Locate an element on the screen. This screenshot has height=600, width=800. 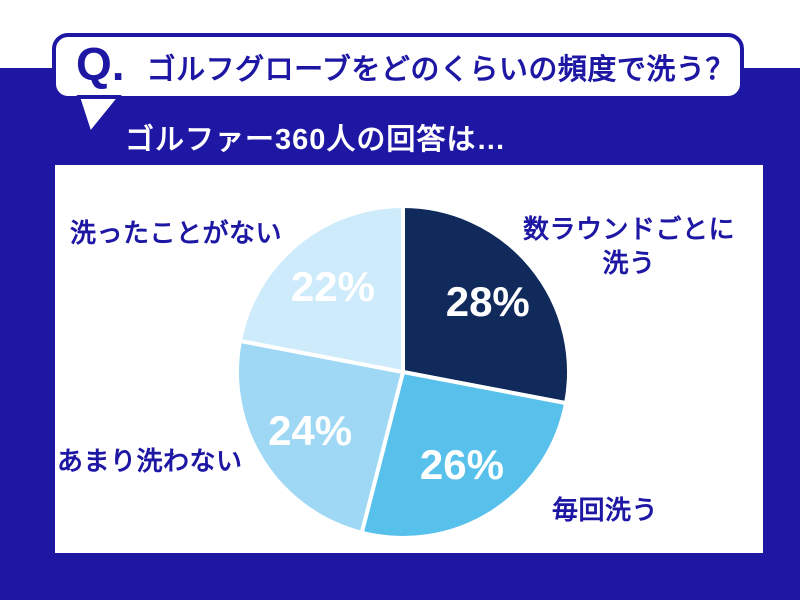
pie-value-label: 26% is located at coordinates (462, 464).